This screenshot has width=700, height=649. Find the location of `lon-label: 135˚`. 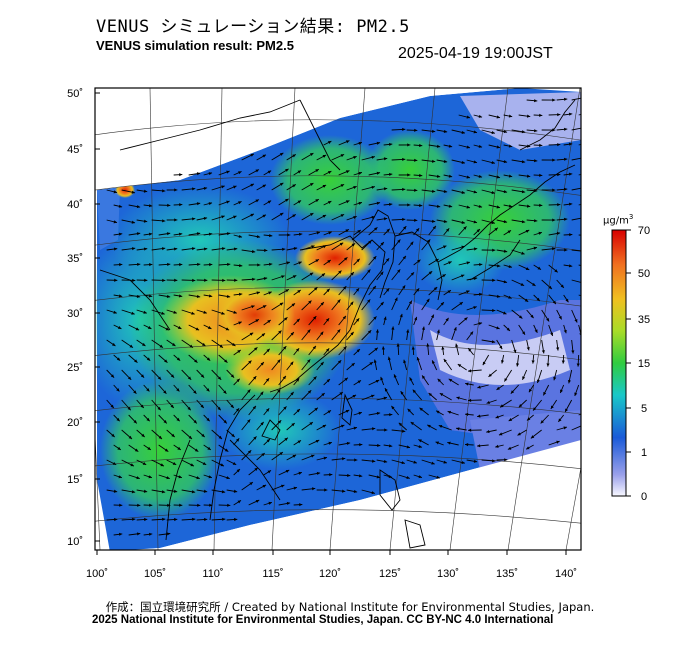

lon-label: 135˚ is located at coordinates (507, 574).